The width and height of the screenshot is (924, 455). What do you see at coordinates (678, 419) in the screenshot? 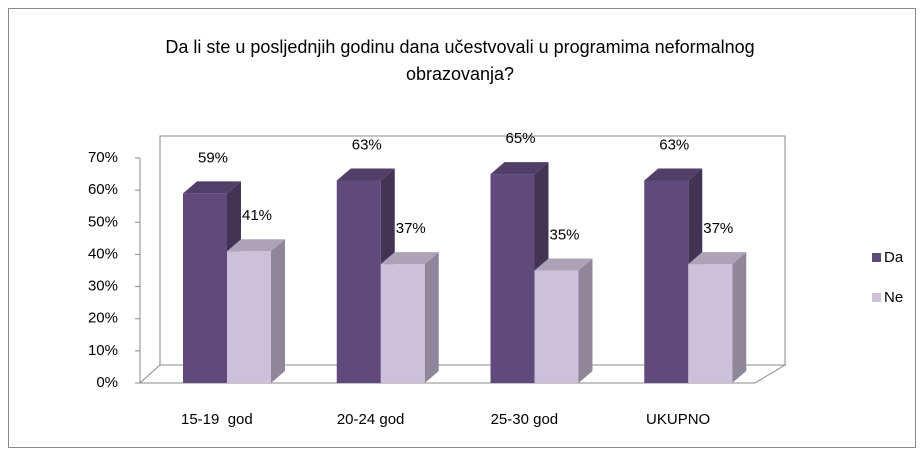
I see `x-tick-label: UKUPNO` at bounding box center [678, 419].